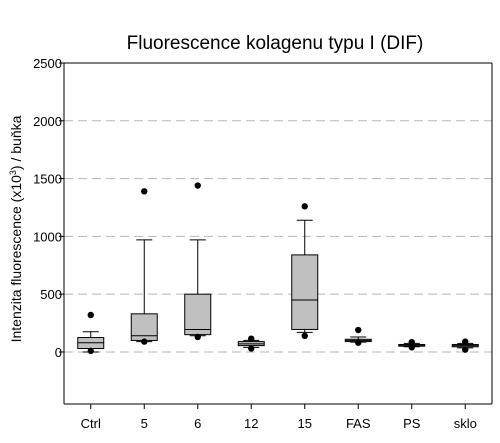 Image resolution: width=500 pixels, height=443 pixels. What do you see at coordinates (91, 423) in the screenshot?
I see `x-tick-label-Ctrl: Ctrl` at bounding box center [91, 423].